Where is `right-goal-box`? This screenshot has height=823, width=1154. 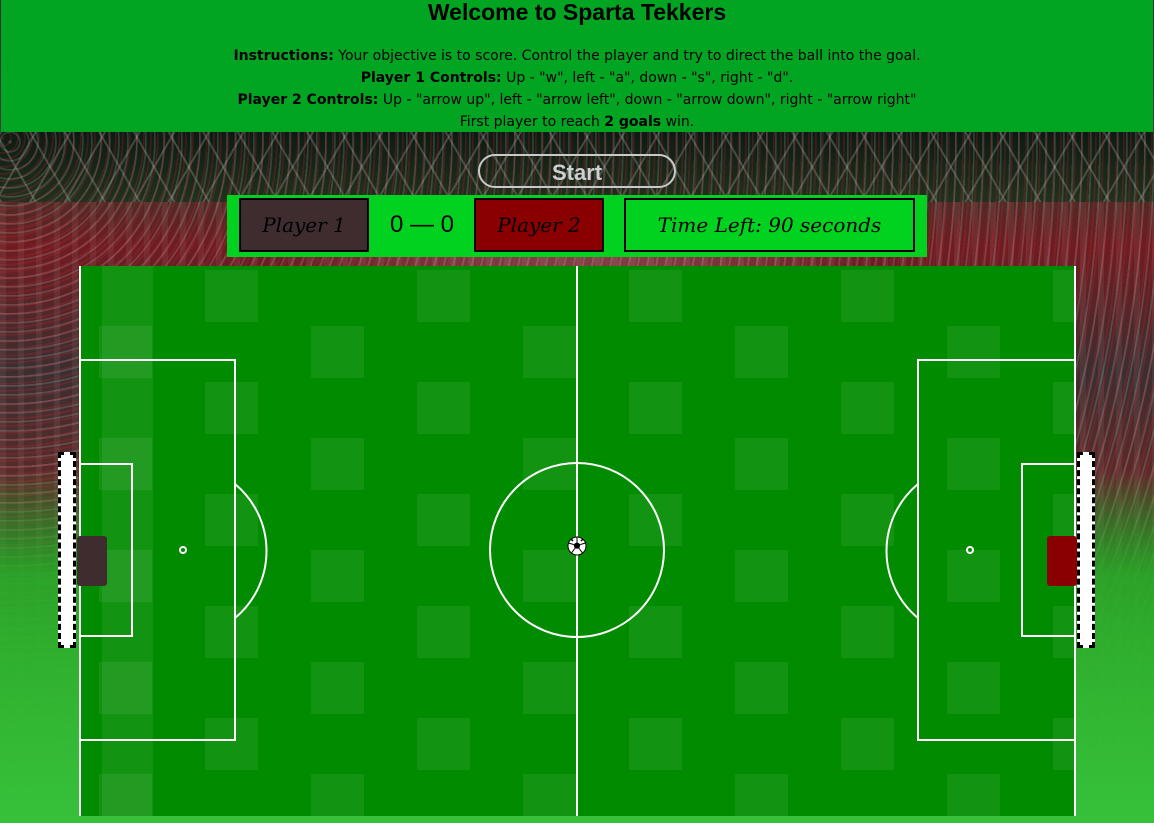 right-goal-box is located at coordinates (1048, 550).